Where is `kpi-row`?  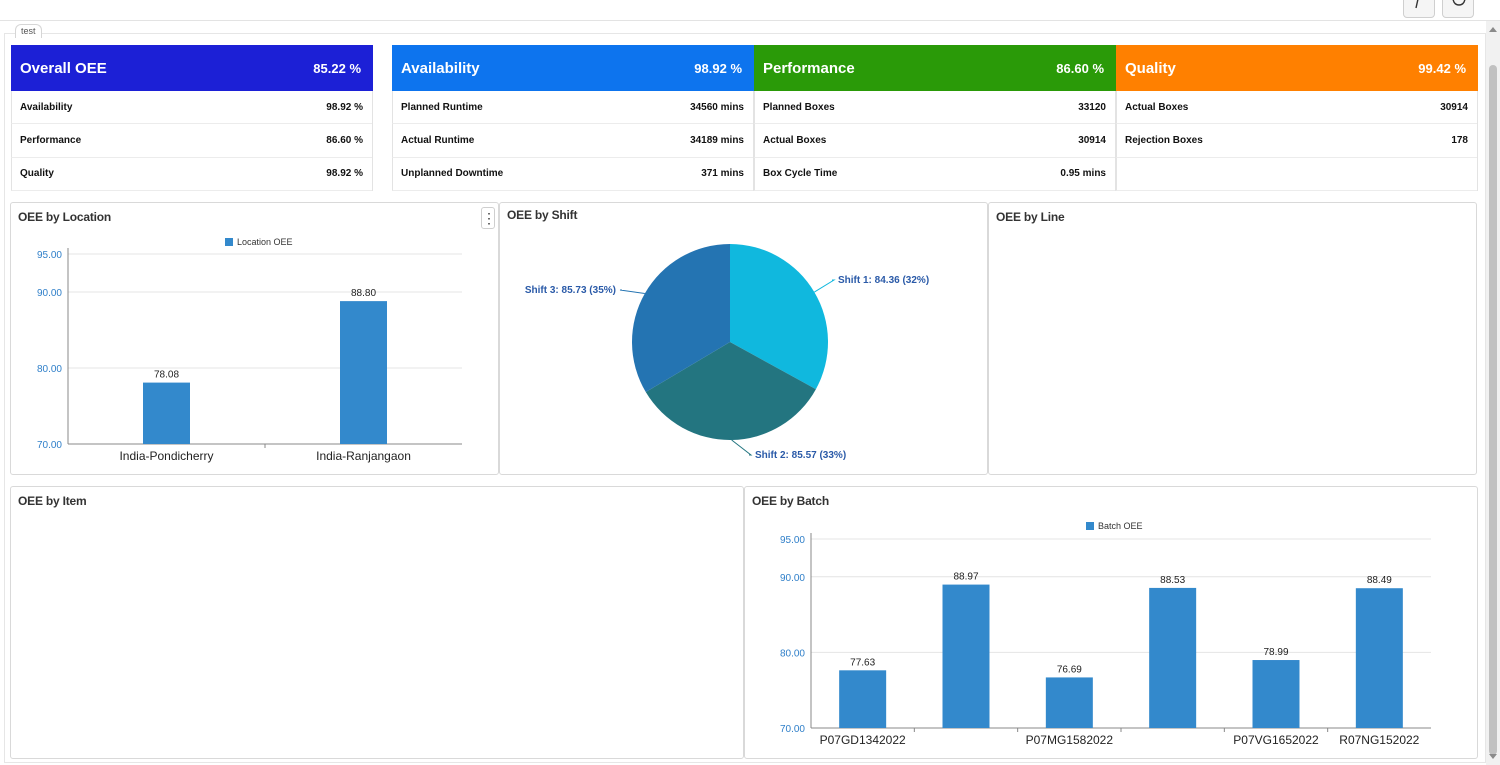
kpi-row is located at coordinates (1296, 174).